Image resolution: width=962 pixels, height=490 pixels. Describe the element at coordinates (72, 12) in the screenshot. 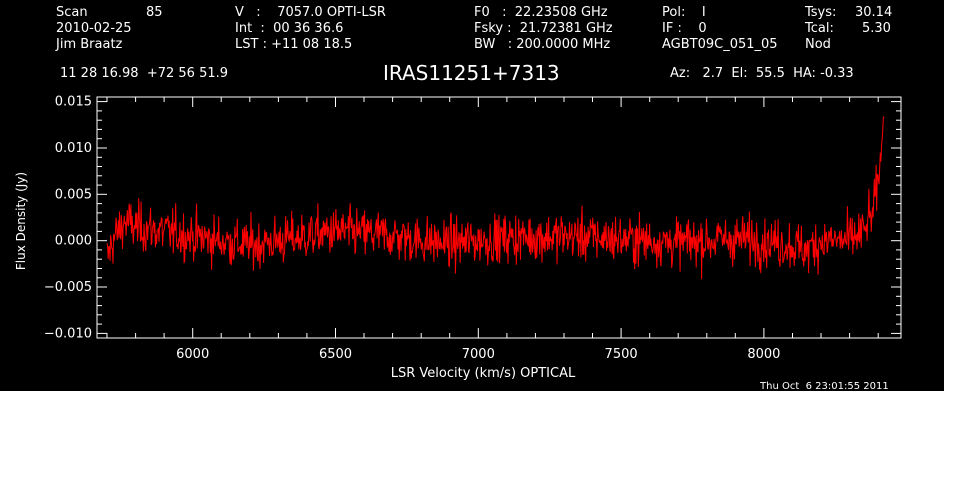

I see `scan-label: Scan` at that location.